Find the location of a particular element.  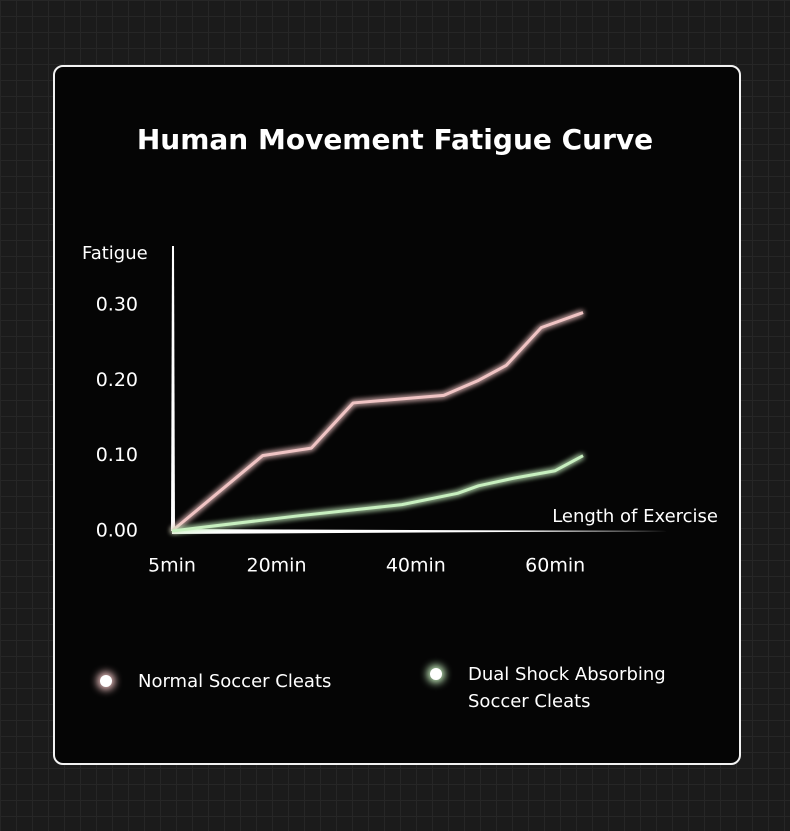

y-axis is located at coordinates (173, 388).